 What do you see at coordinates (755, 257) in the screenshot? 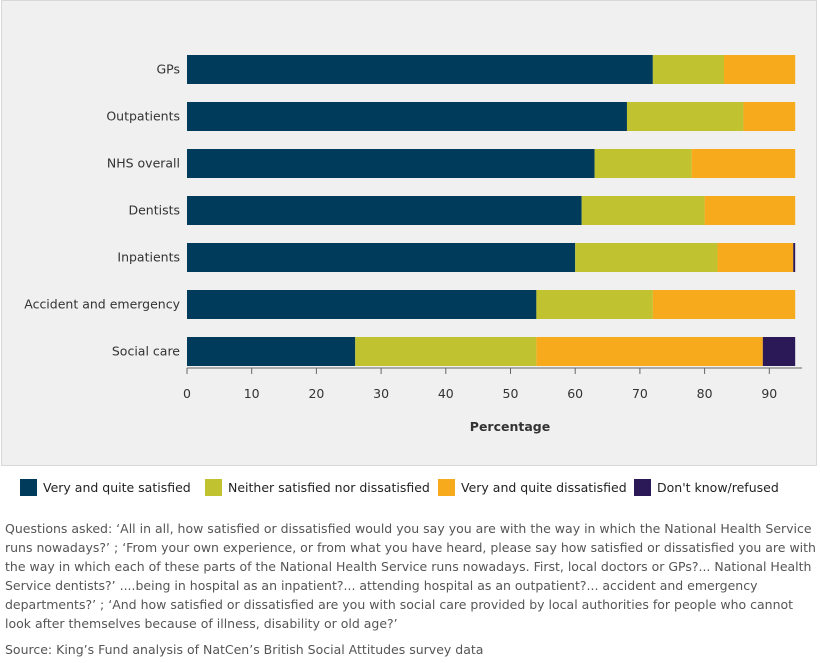
I see `bar-inpatients-very-and-quite-dissatisfied` at bounding box center [755, 257].